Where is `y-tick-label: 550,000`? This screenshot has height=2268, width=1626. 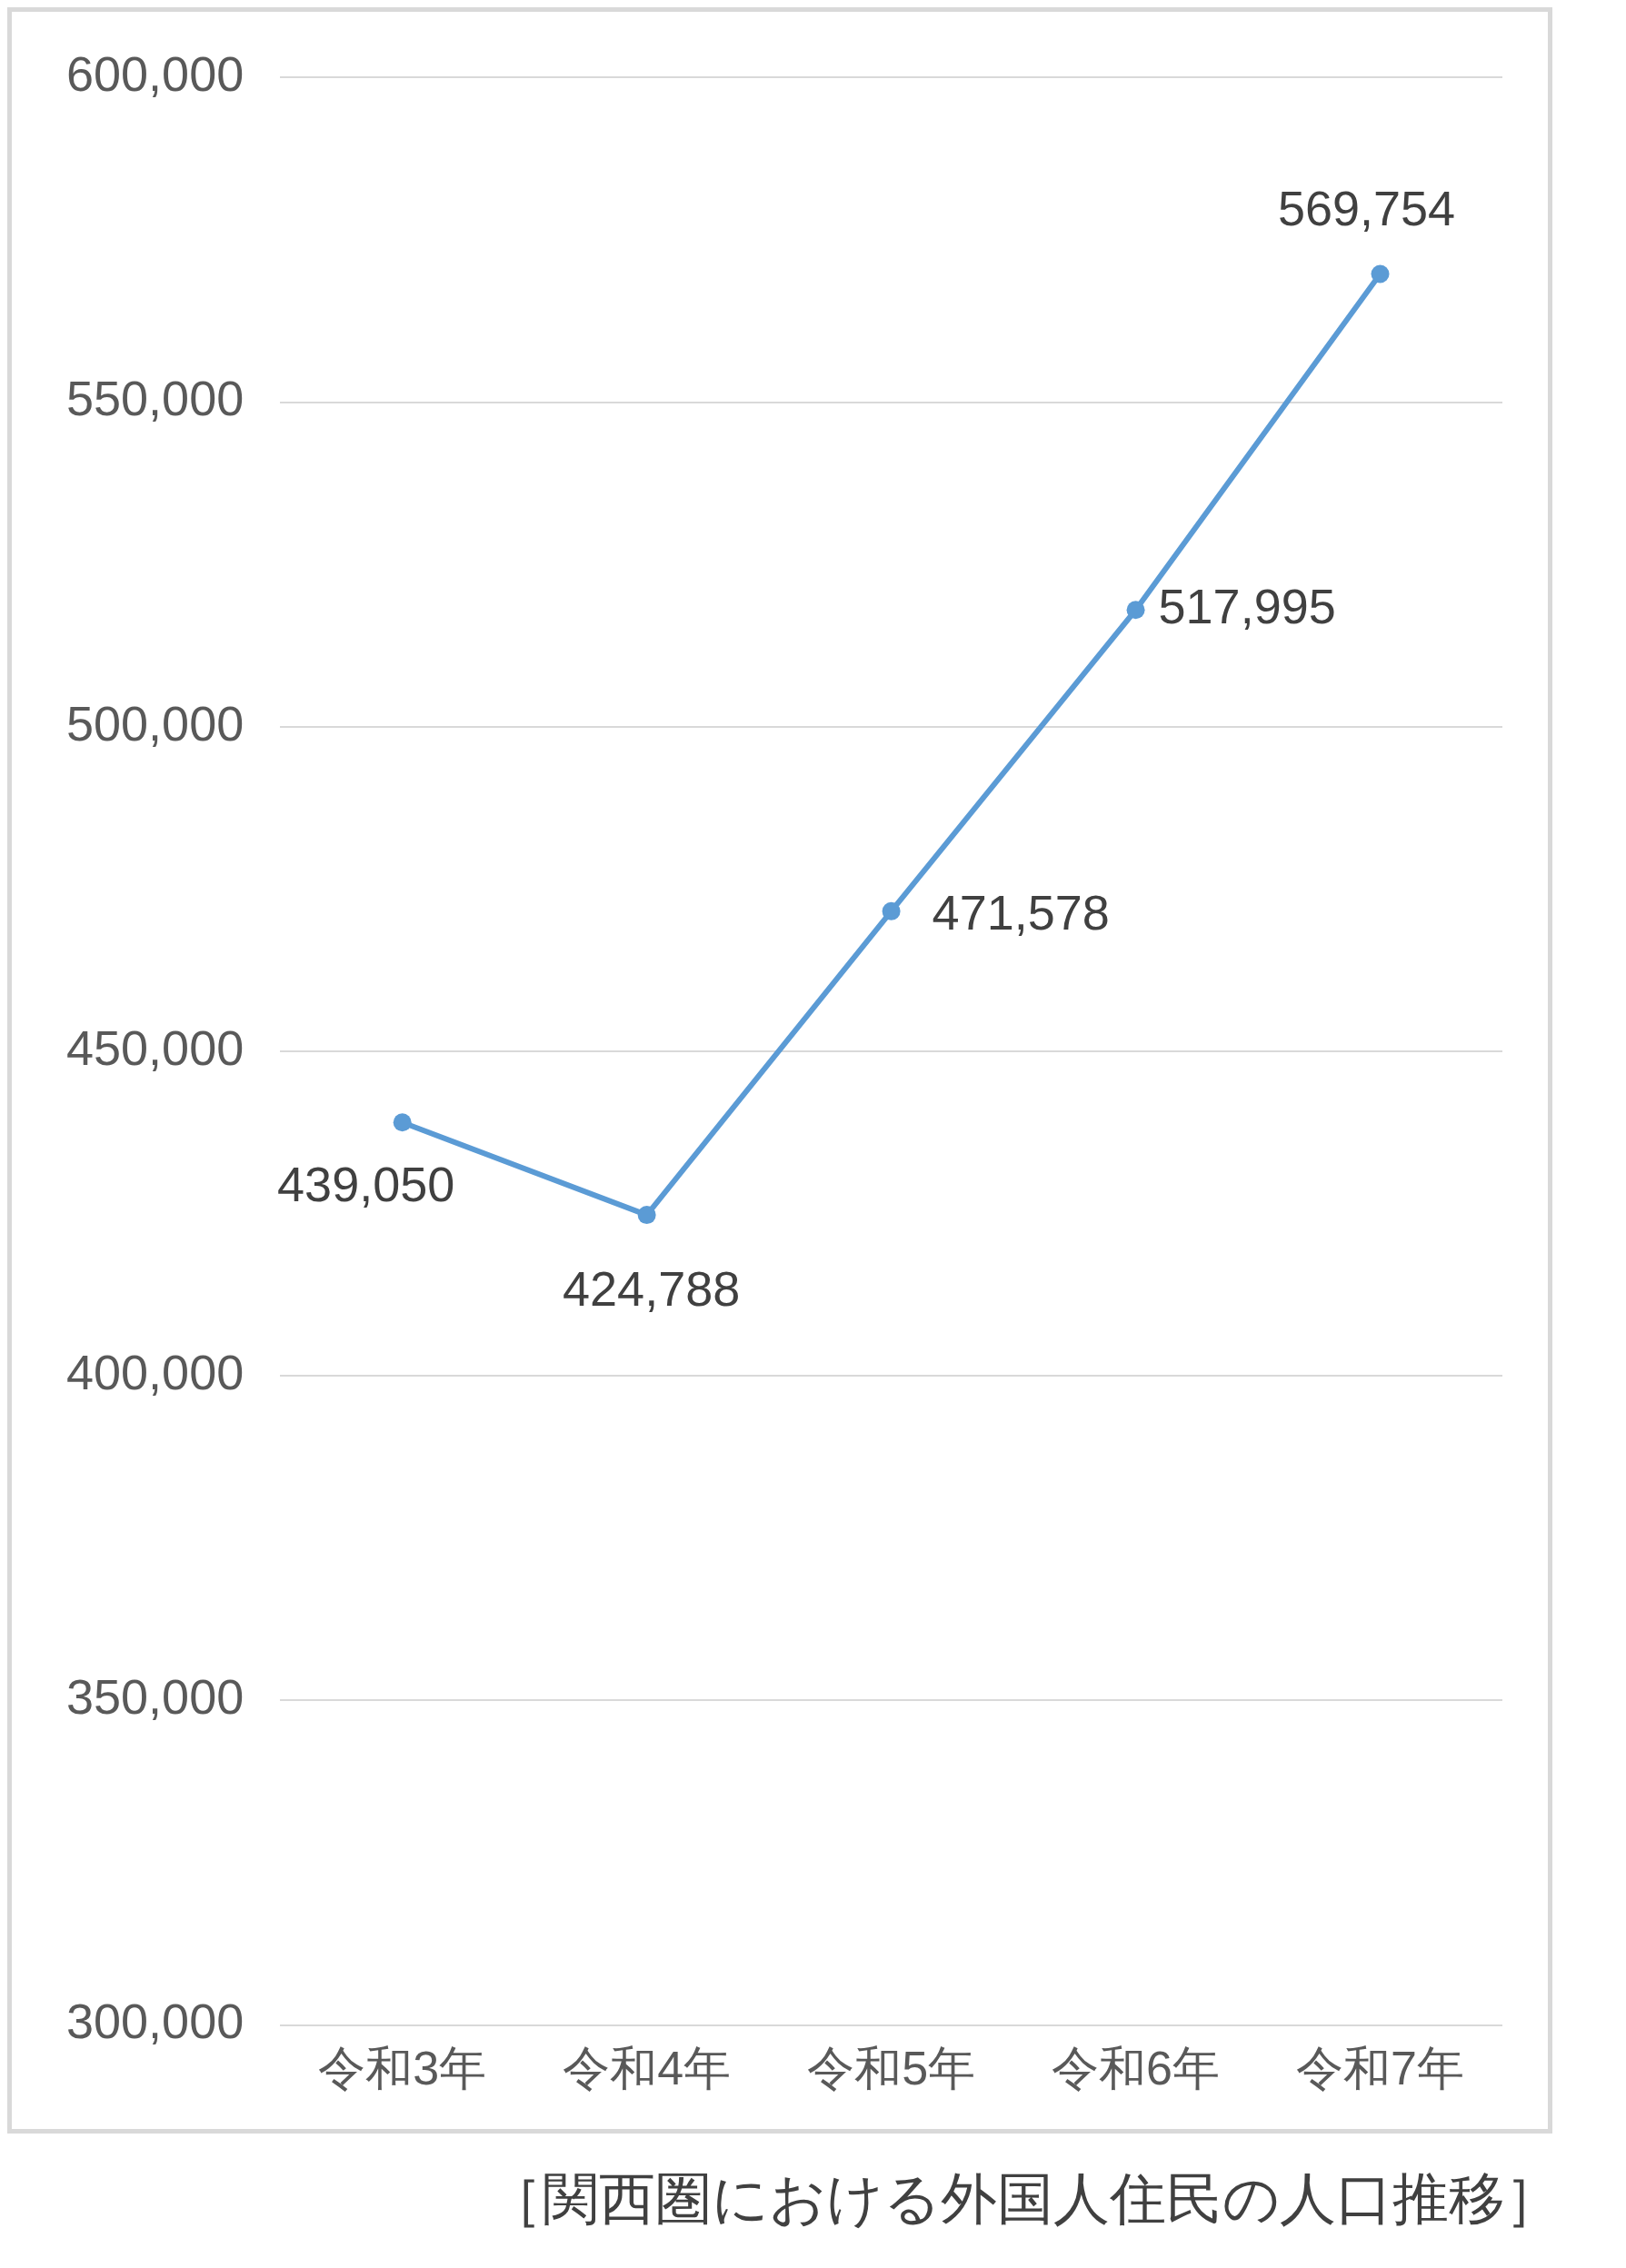
y-tick-label: 550,000 is located at coordinates (154, 398).